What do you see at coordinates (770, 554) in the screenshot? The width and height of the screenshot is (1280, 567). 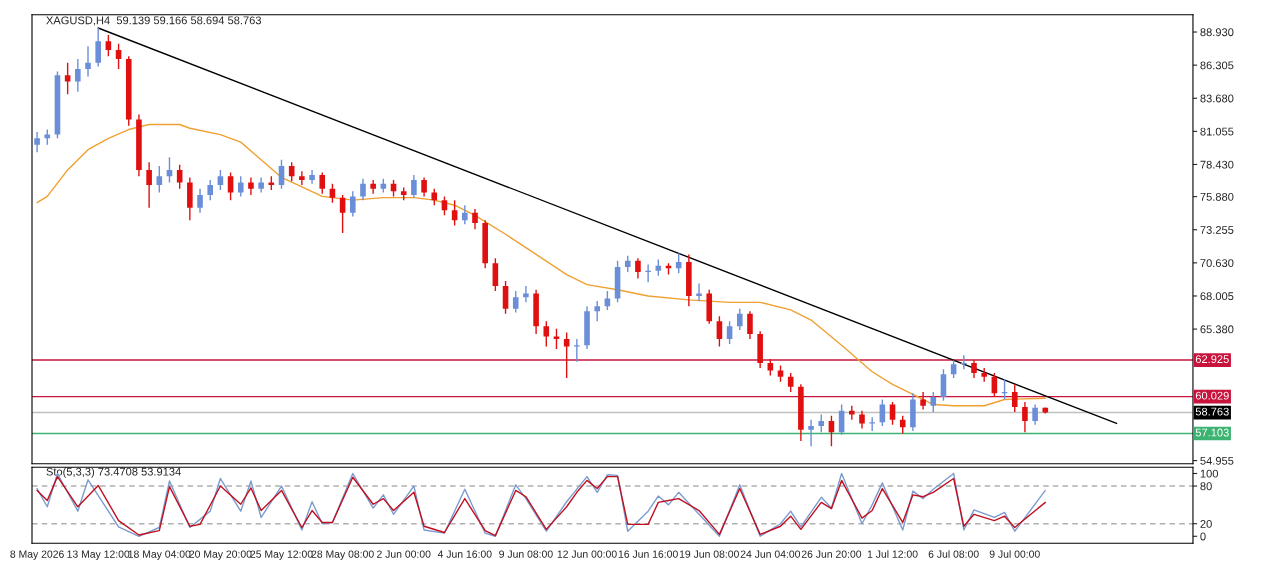 I see `x-tick-label: 24 Jun 04:00` at bounding box center [770, 554].